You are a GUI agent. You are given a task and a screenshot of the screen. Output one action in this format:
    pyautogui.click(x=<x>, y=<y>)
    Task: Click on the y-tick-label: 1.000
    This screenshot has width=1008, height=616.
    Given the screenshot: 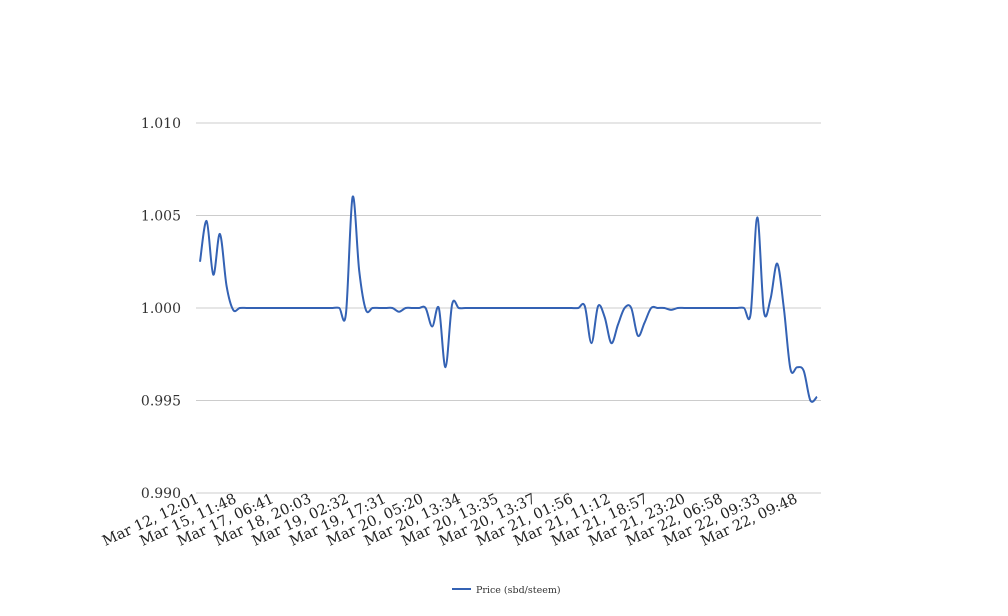 What is the action you would take?
    pyautogui.click(x=161, y=309)
    